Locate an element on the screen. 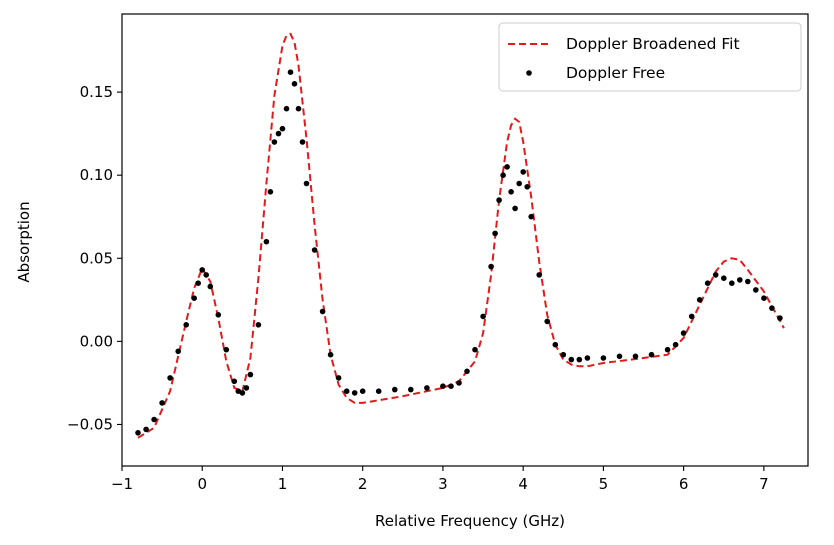 This screenshot has height=545, width=834. x-tick-label: 1 is located at coordinates (283, 484).